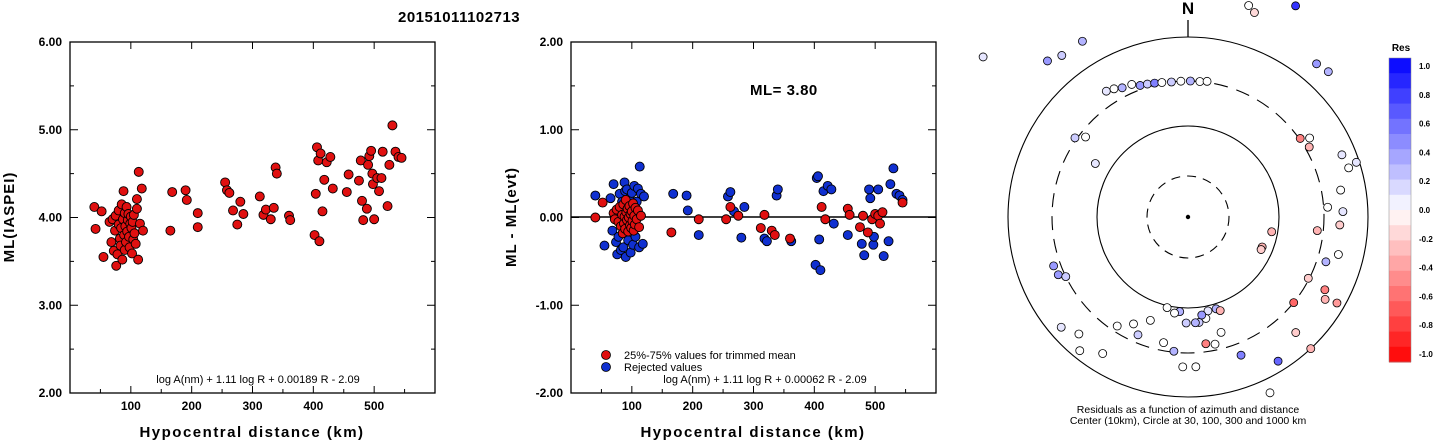  I want to click on colorbar-tick-label: 0.2, so click(1425, 181).